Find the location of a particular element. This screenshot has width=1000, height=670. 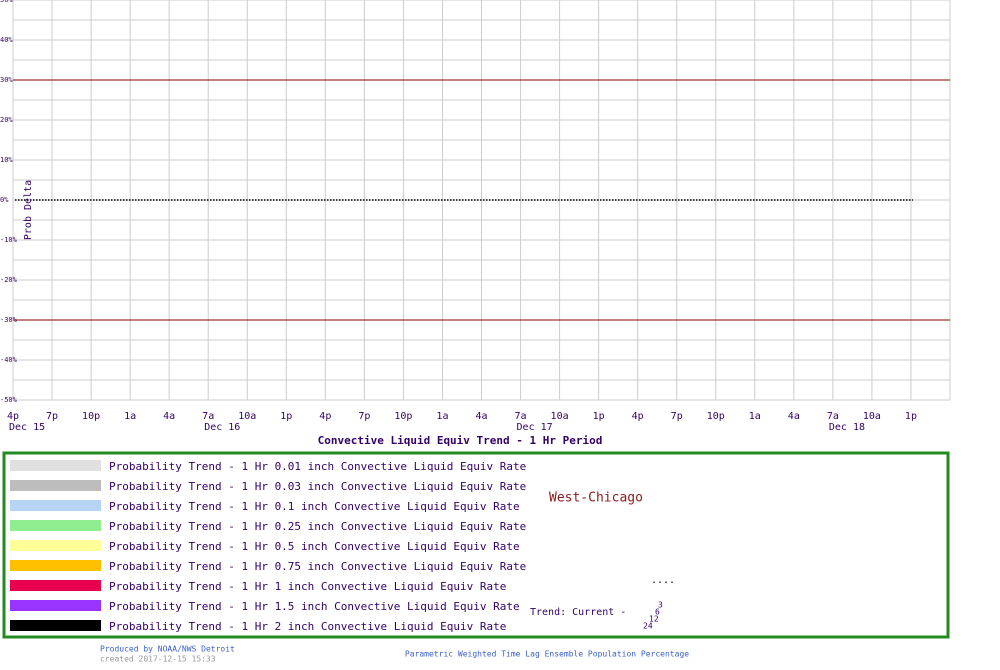

trend-hour: 12 is located at coordinates (654, 619).